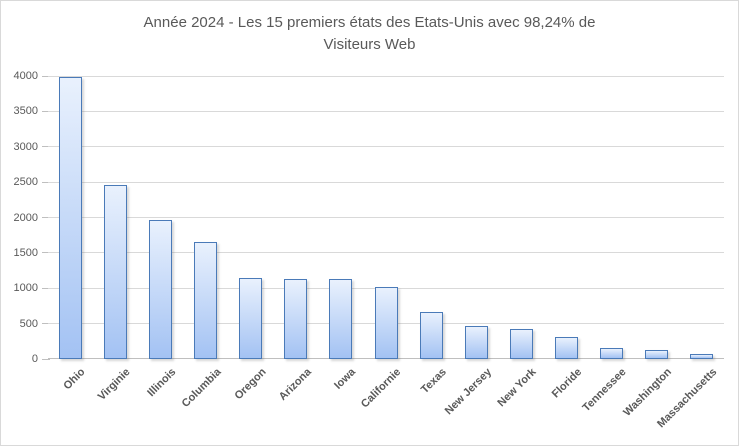  Describe the element at coordinates (295, 385) in the screenshot. I see `x-axis-label: Arizona` at that location.